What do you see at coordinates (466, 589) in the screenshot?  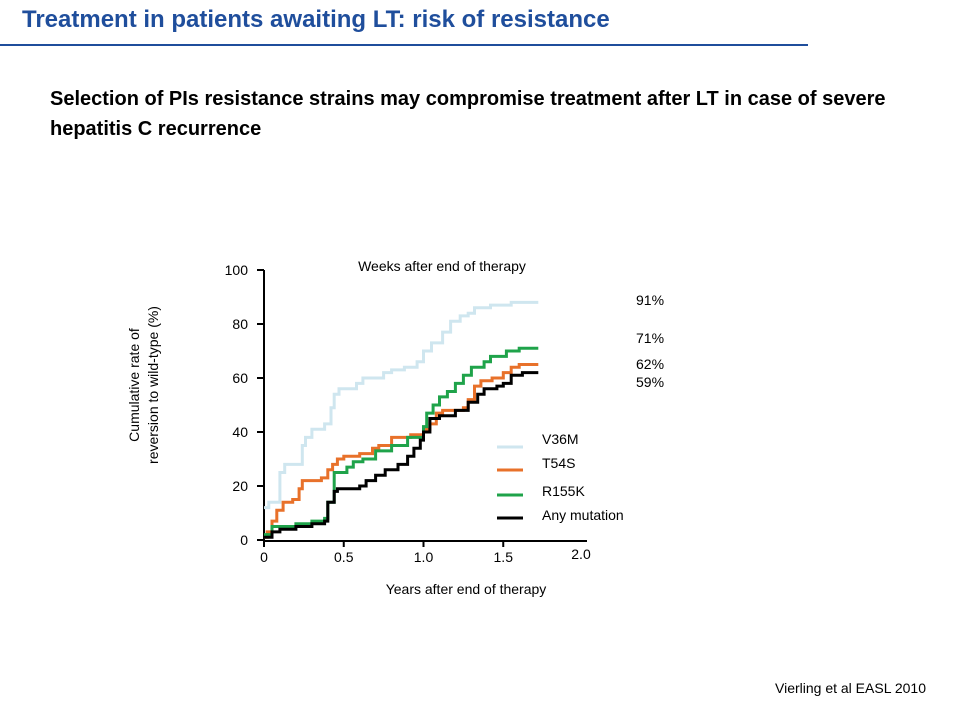 I see `x-axis-title: Years after end of therapy` at bounding box center [466, 589].